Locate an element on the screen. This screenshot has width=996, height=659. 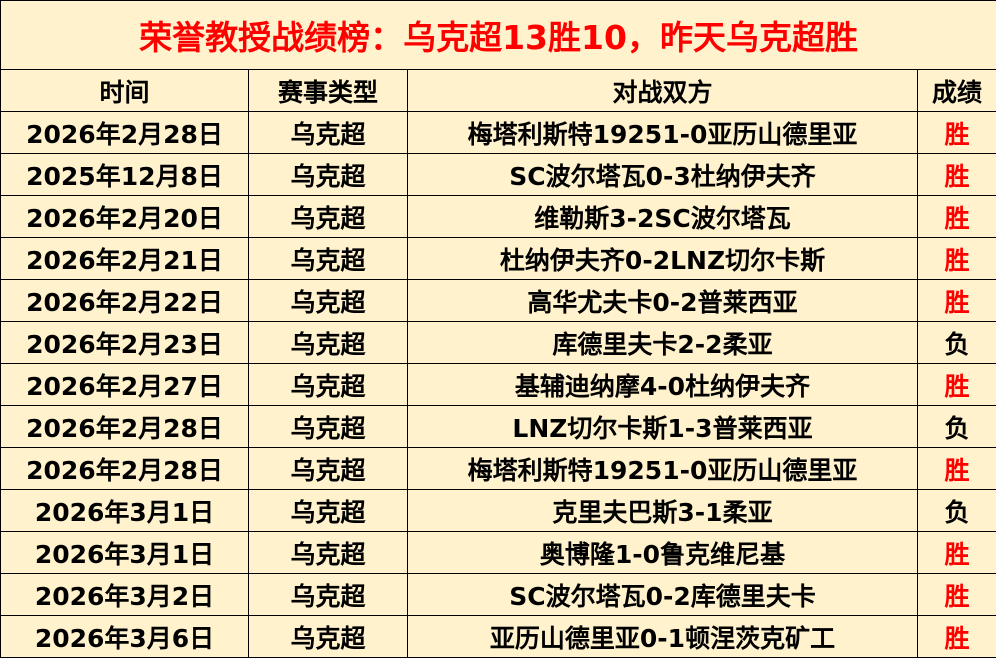
match-cell: 高华尤夫卡0-2普莱西亚 is located at coordinates (662, 300).